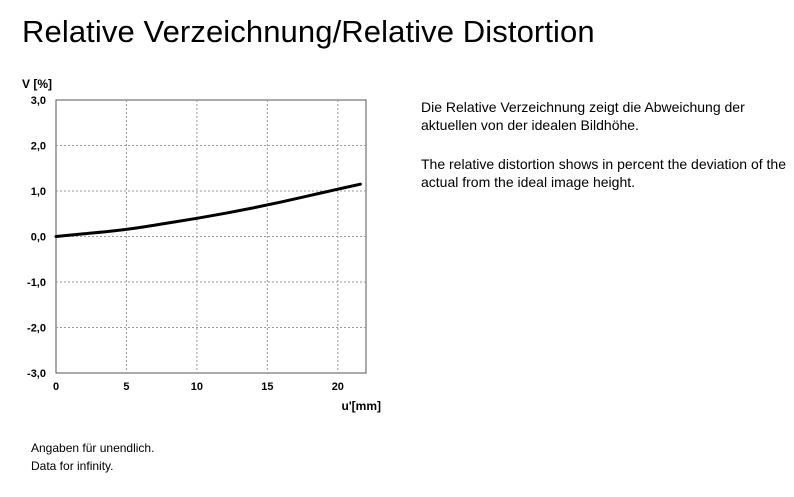 This screenshot has width=794, height=497. Describe the element at coordinates (56, 387) in the screenshot. I see `x-tick-label: 0` at that location.